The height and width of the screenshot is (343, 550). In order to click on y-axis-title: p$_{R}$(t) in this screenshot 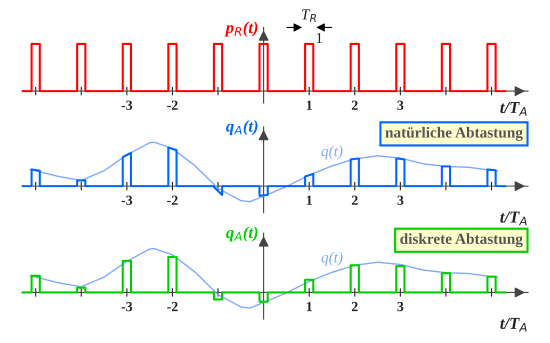, I will do `click(241, 29)`.